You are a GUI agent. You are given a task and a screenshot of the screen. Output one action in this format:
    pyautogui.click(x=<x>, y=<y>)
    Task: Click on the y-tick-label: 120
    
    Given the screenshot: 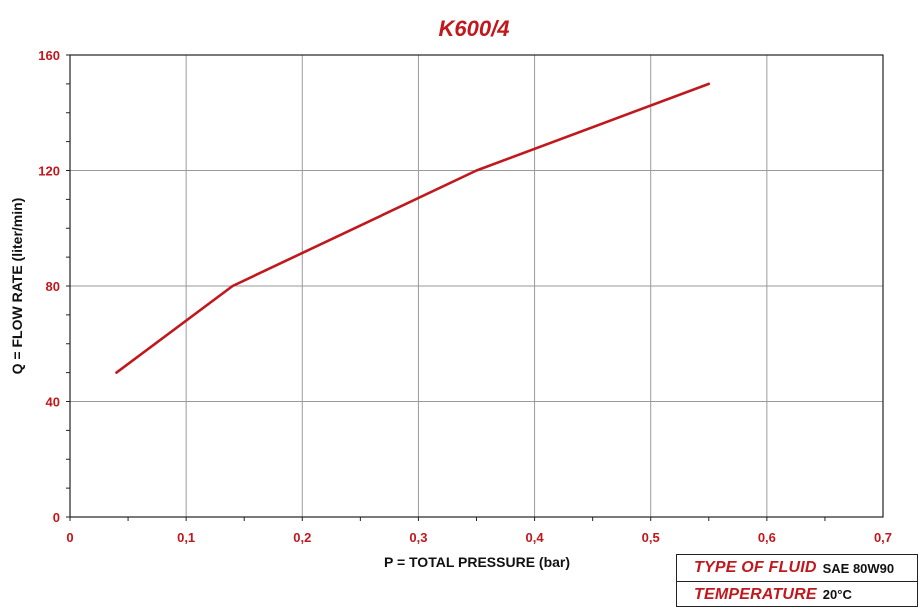 What is the action you would take?
    pyautogui.click(x=49, y=171)
    